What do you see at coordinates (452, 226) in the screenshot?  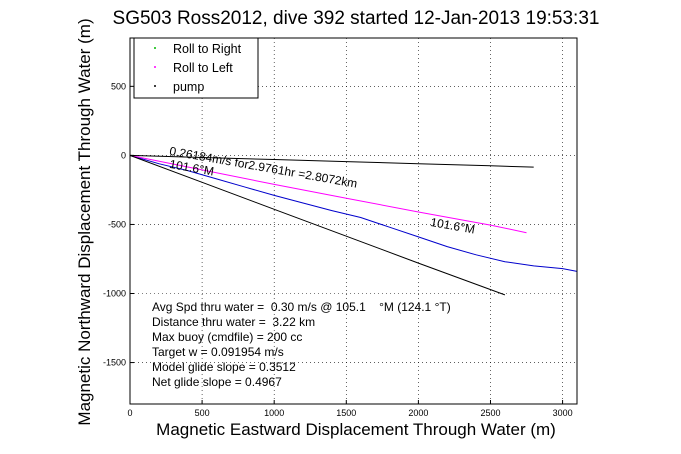 I see `annotation-label: 101.6°M` at bounding box center [452, 226].